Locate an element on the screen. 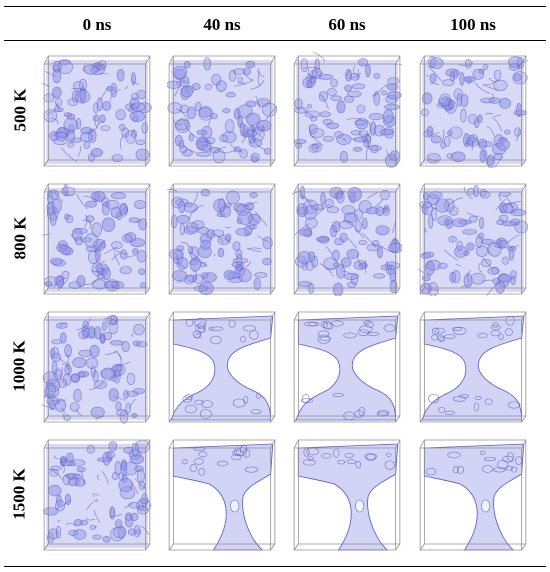 The image size is (550, 572). snapshot-1000k-60ns is located at coordinates (347, 366).